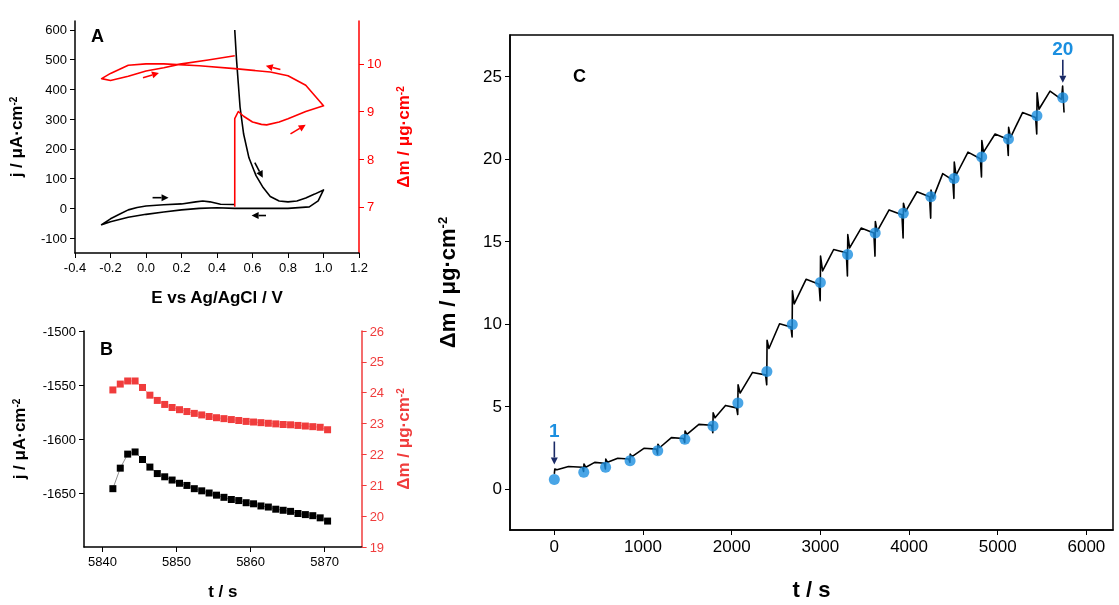 The image size is (1119, 605). Describe the element at coordinates (731, 546) in the screenshot. I see `x-tick-label: 2000` at that location.